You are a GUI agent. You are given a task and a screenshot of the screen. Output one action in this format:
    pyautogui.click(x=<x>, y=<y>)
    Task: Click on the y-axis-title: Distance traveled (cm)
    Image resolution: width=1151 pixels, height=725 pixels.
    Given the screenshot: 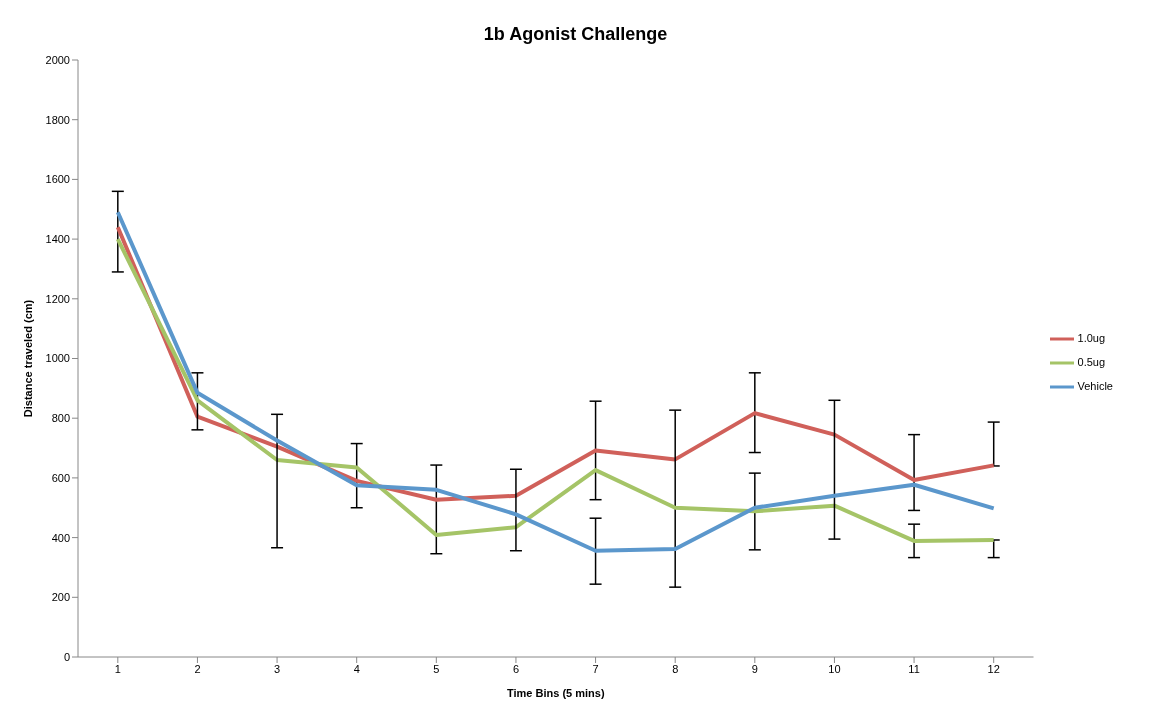 What is the action you would take?
    pyautogui.click(x=27, y=358)
    